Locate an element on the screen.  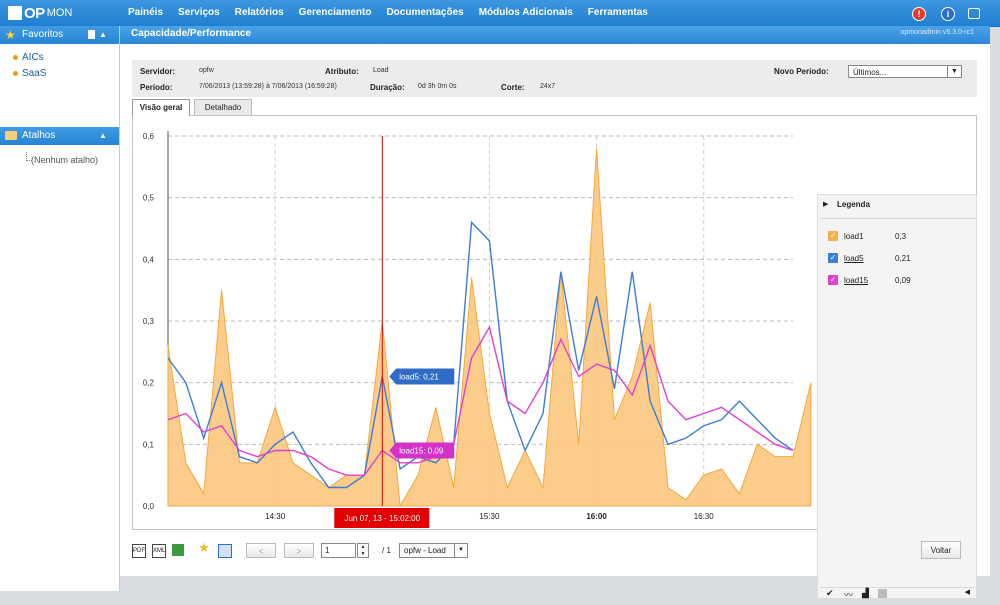
legend-value: 0,3 is located at coordinates (901, 236).